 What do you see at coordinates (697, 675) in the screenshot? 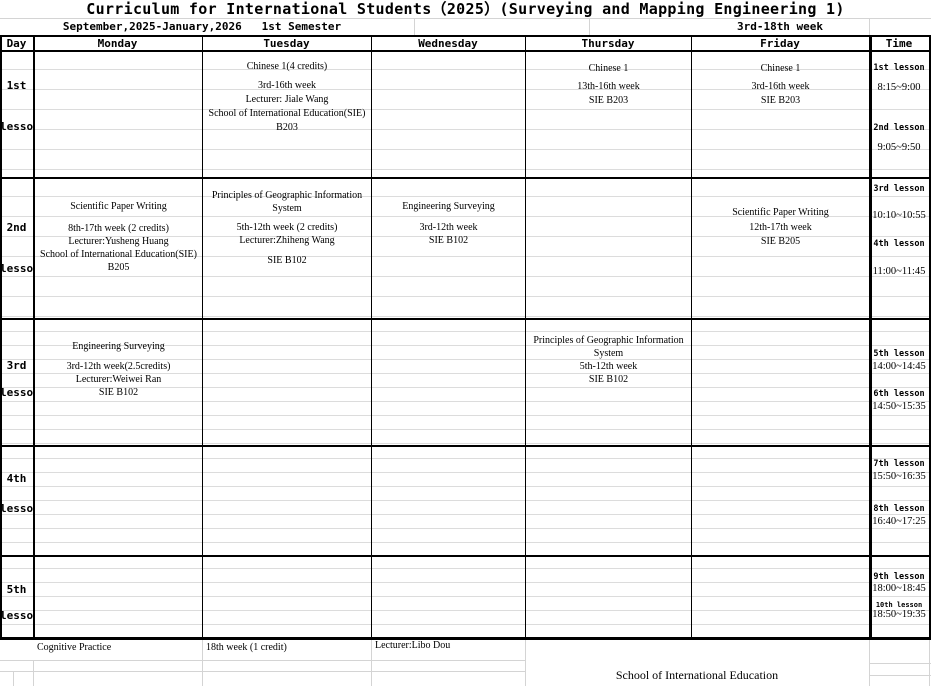
I see `footer-school: School of International Education` at bounding box center [697, 675].